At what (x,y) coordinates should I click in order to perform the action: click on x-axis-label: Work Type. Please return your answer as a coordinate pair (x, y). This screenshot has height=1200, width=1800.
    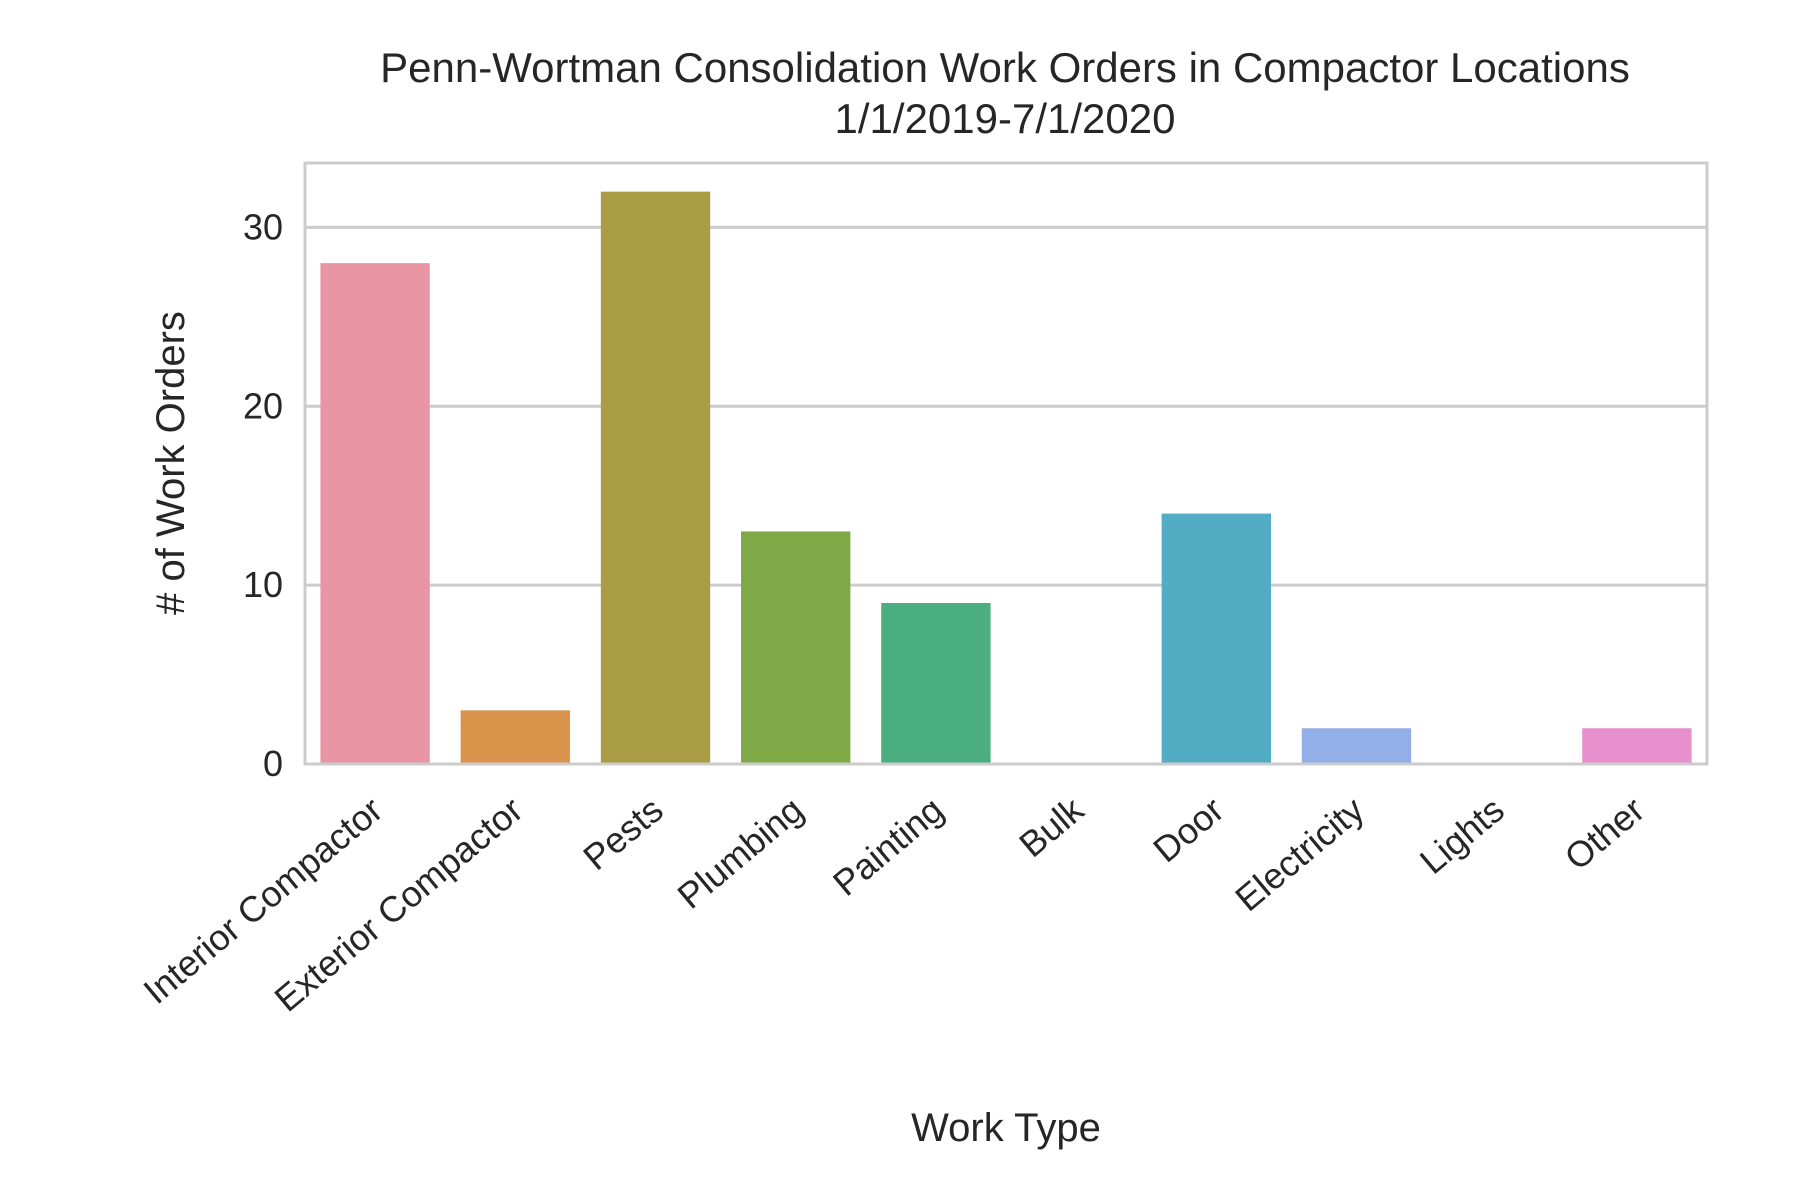
    Looking at the image, I should click on (1006, 1128).